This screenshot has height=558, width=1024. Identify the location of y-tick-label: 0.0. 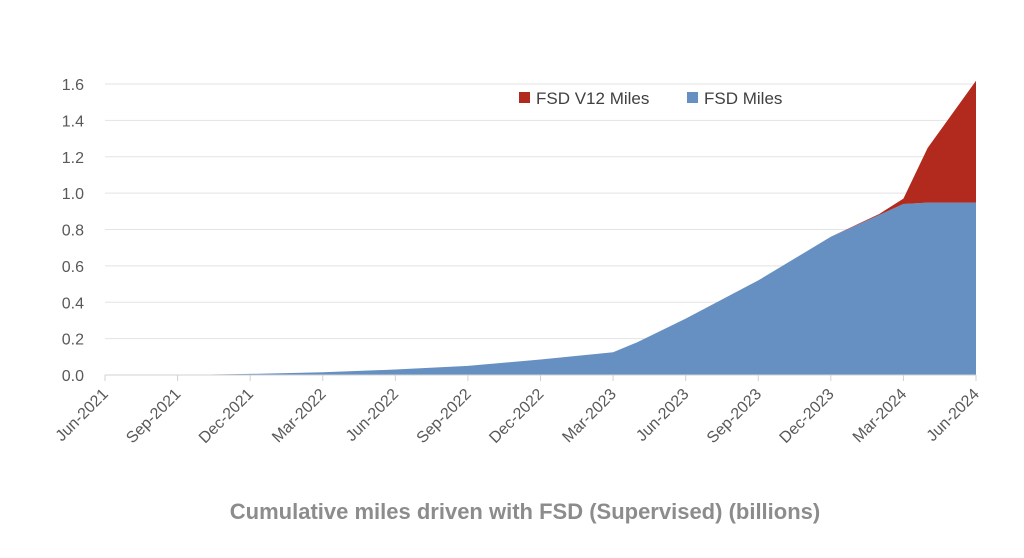
(73, 376).